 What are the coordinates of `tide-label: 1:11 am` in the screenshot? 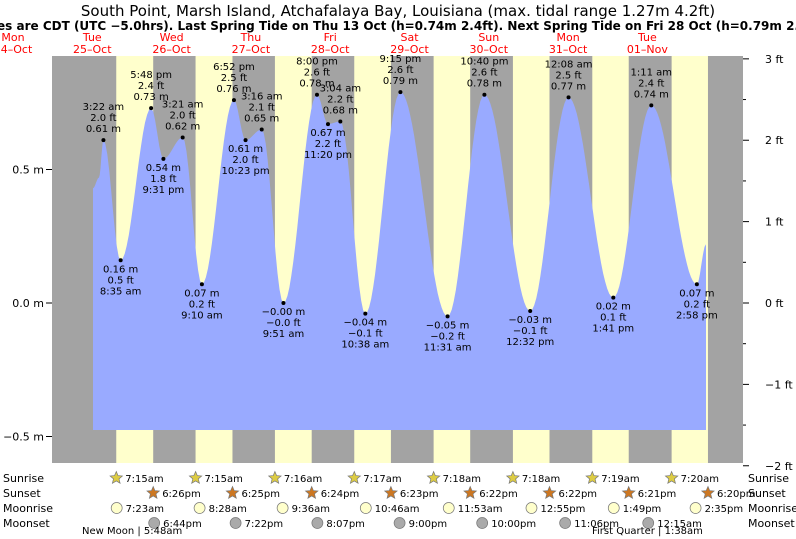 It's located at (652, 72).